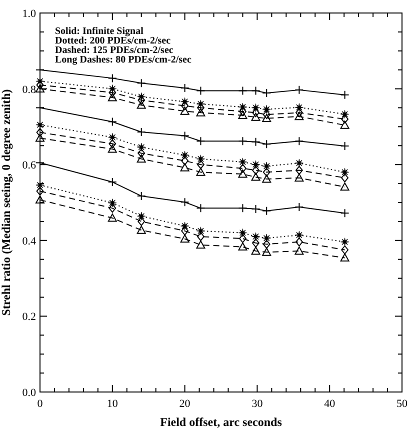 This screenshot has height=434, width=411. I want to click on x-tick-label: 20, so click(185, 404).